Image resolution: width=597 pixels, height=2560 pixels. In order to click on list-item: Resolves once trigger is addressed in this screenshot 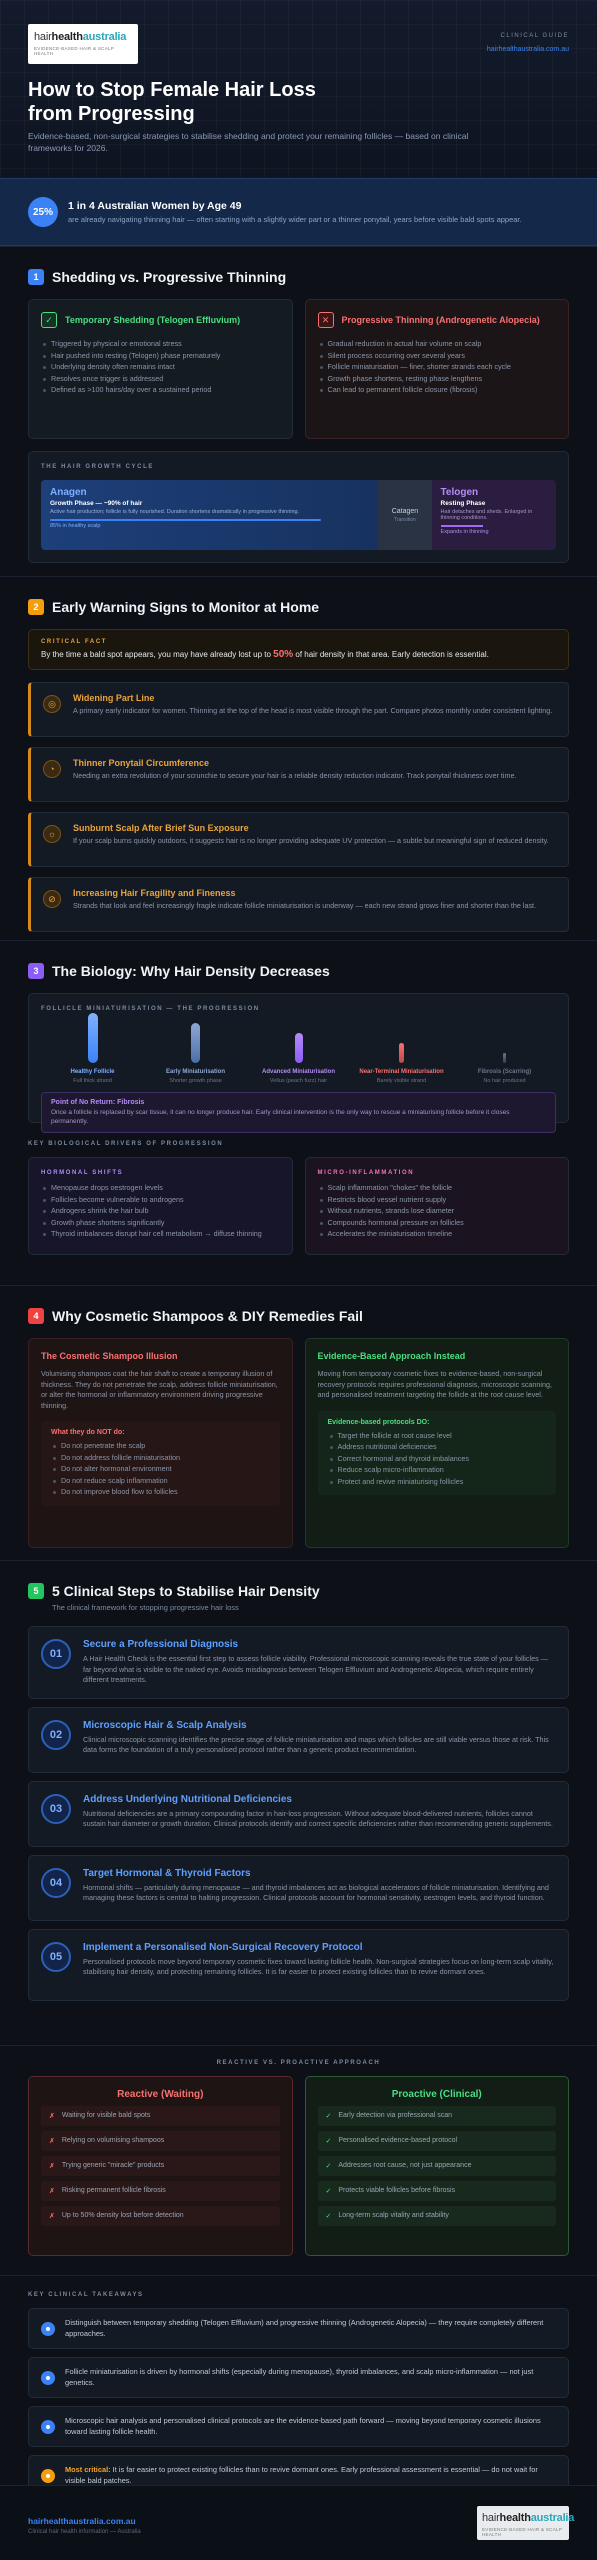, I will do `click(160, 379)`.